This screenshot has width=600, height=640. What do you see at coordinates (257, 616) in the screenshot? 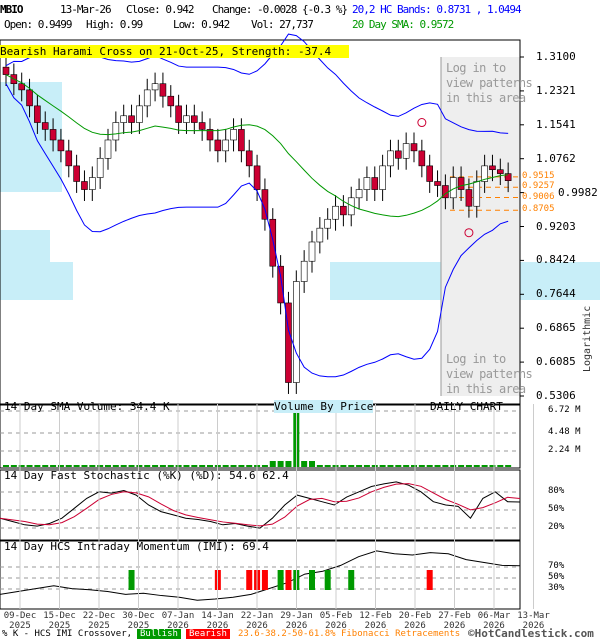
I see `date-tick-day: 22-Jan` at bounding box center [257, 616].